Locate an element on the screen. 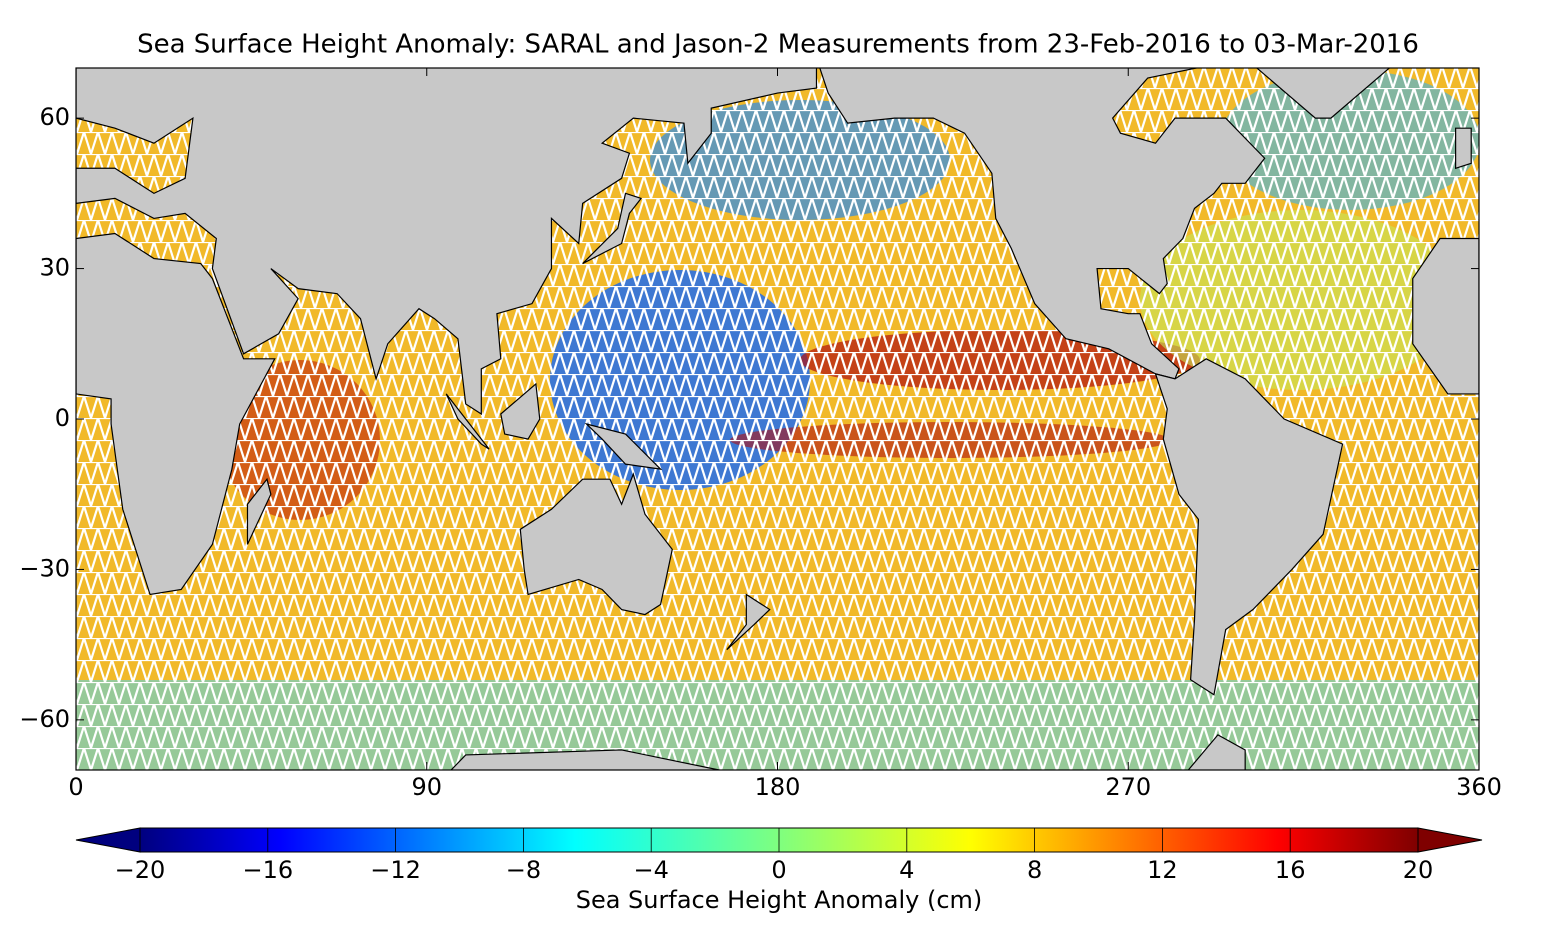 Image resolution: width=1560 pixels, height=940 pixels. colorbar-tick-label: −16 is located at coordinates (267, 870).